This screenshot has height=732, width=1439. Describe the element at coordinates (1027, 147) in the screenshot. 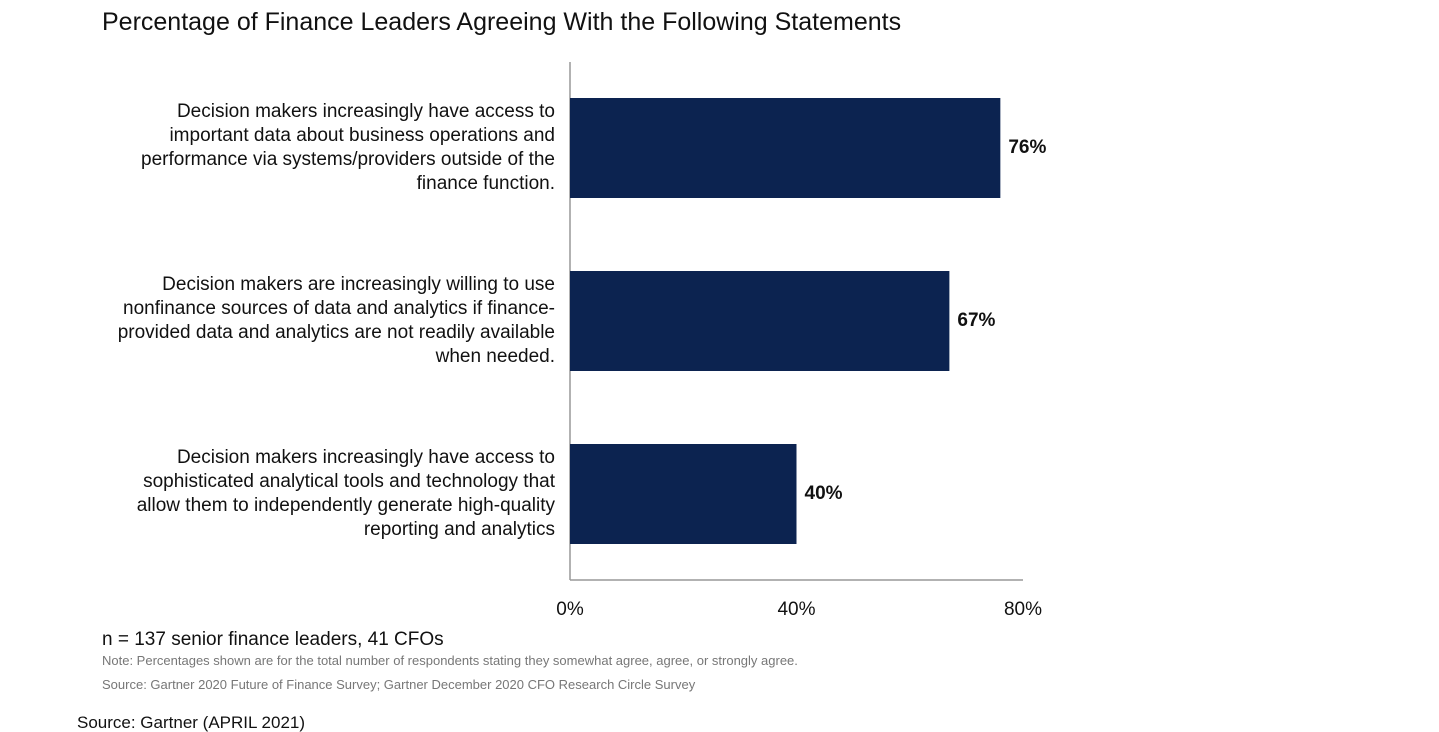

I see `value-label: 76%` at that location.